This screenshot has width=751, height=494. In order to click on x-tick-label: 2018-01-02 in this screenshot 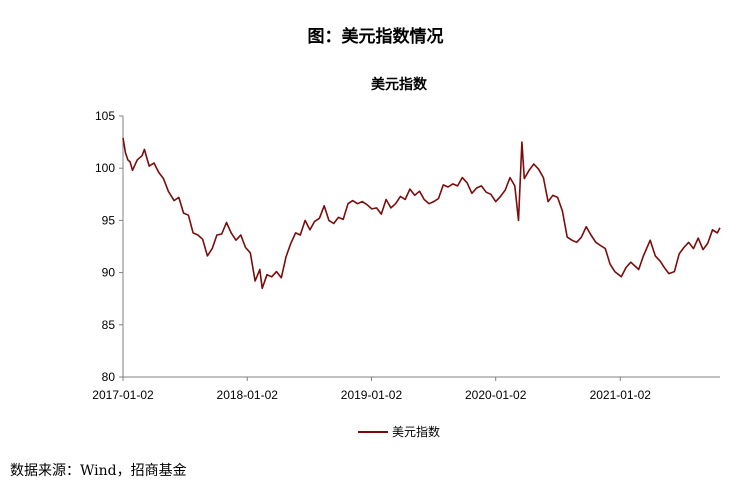, I will do `click(248, 395)`.